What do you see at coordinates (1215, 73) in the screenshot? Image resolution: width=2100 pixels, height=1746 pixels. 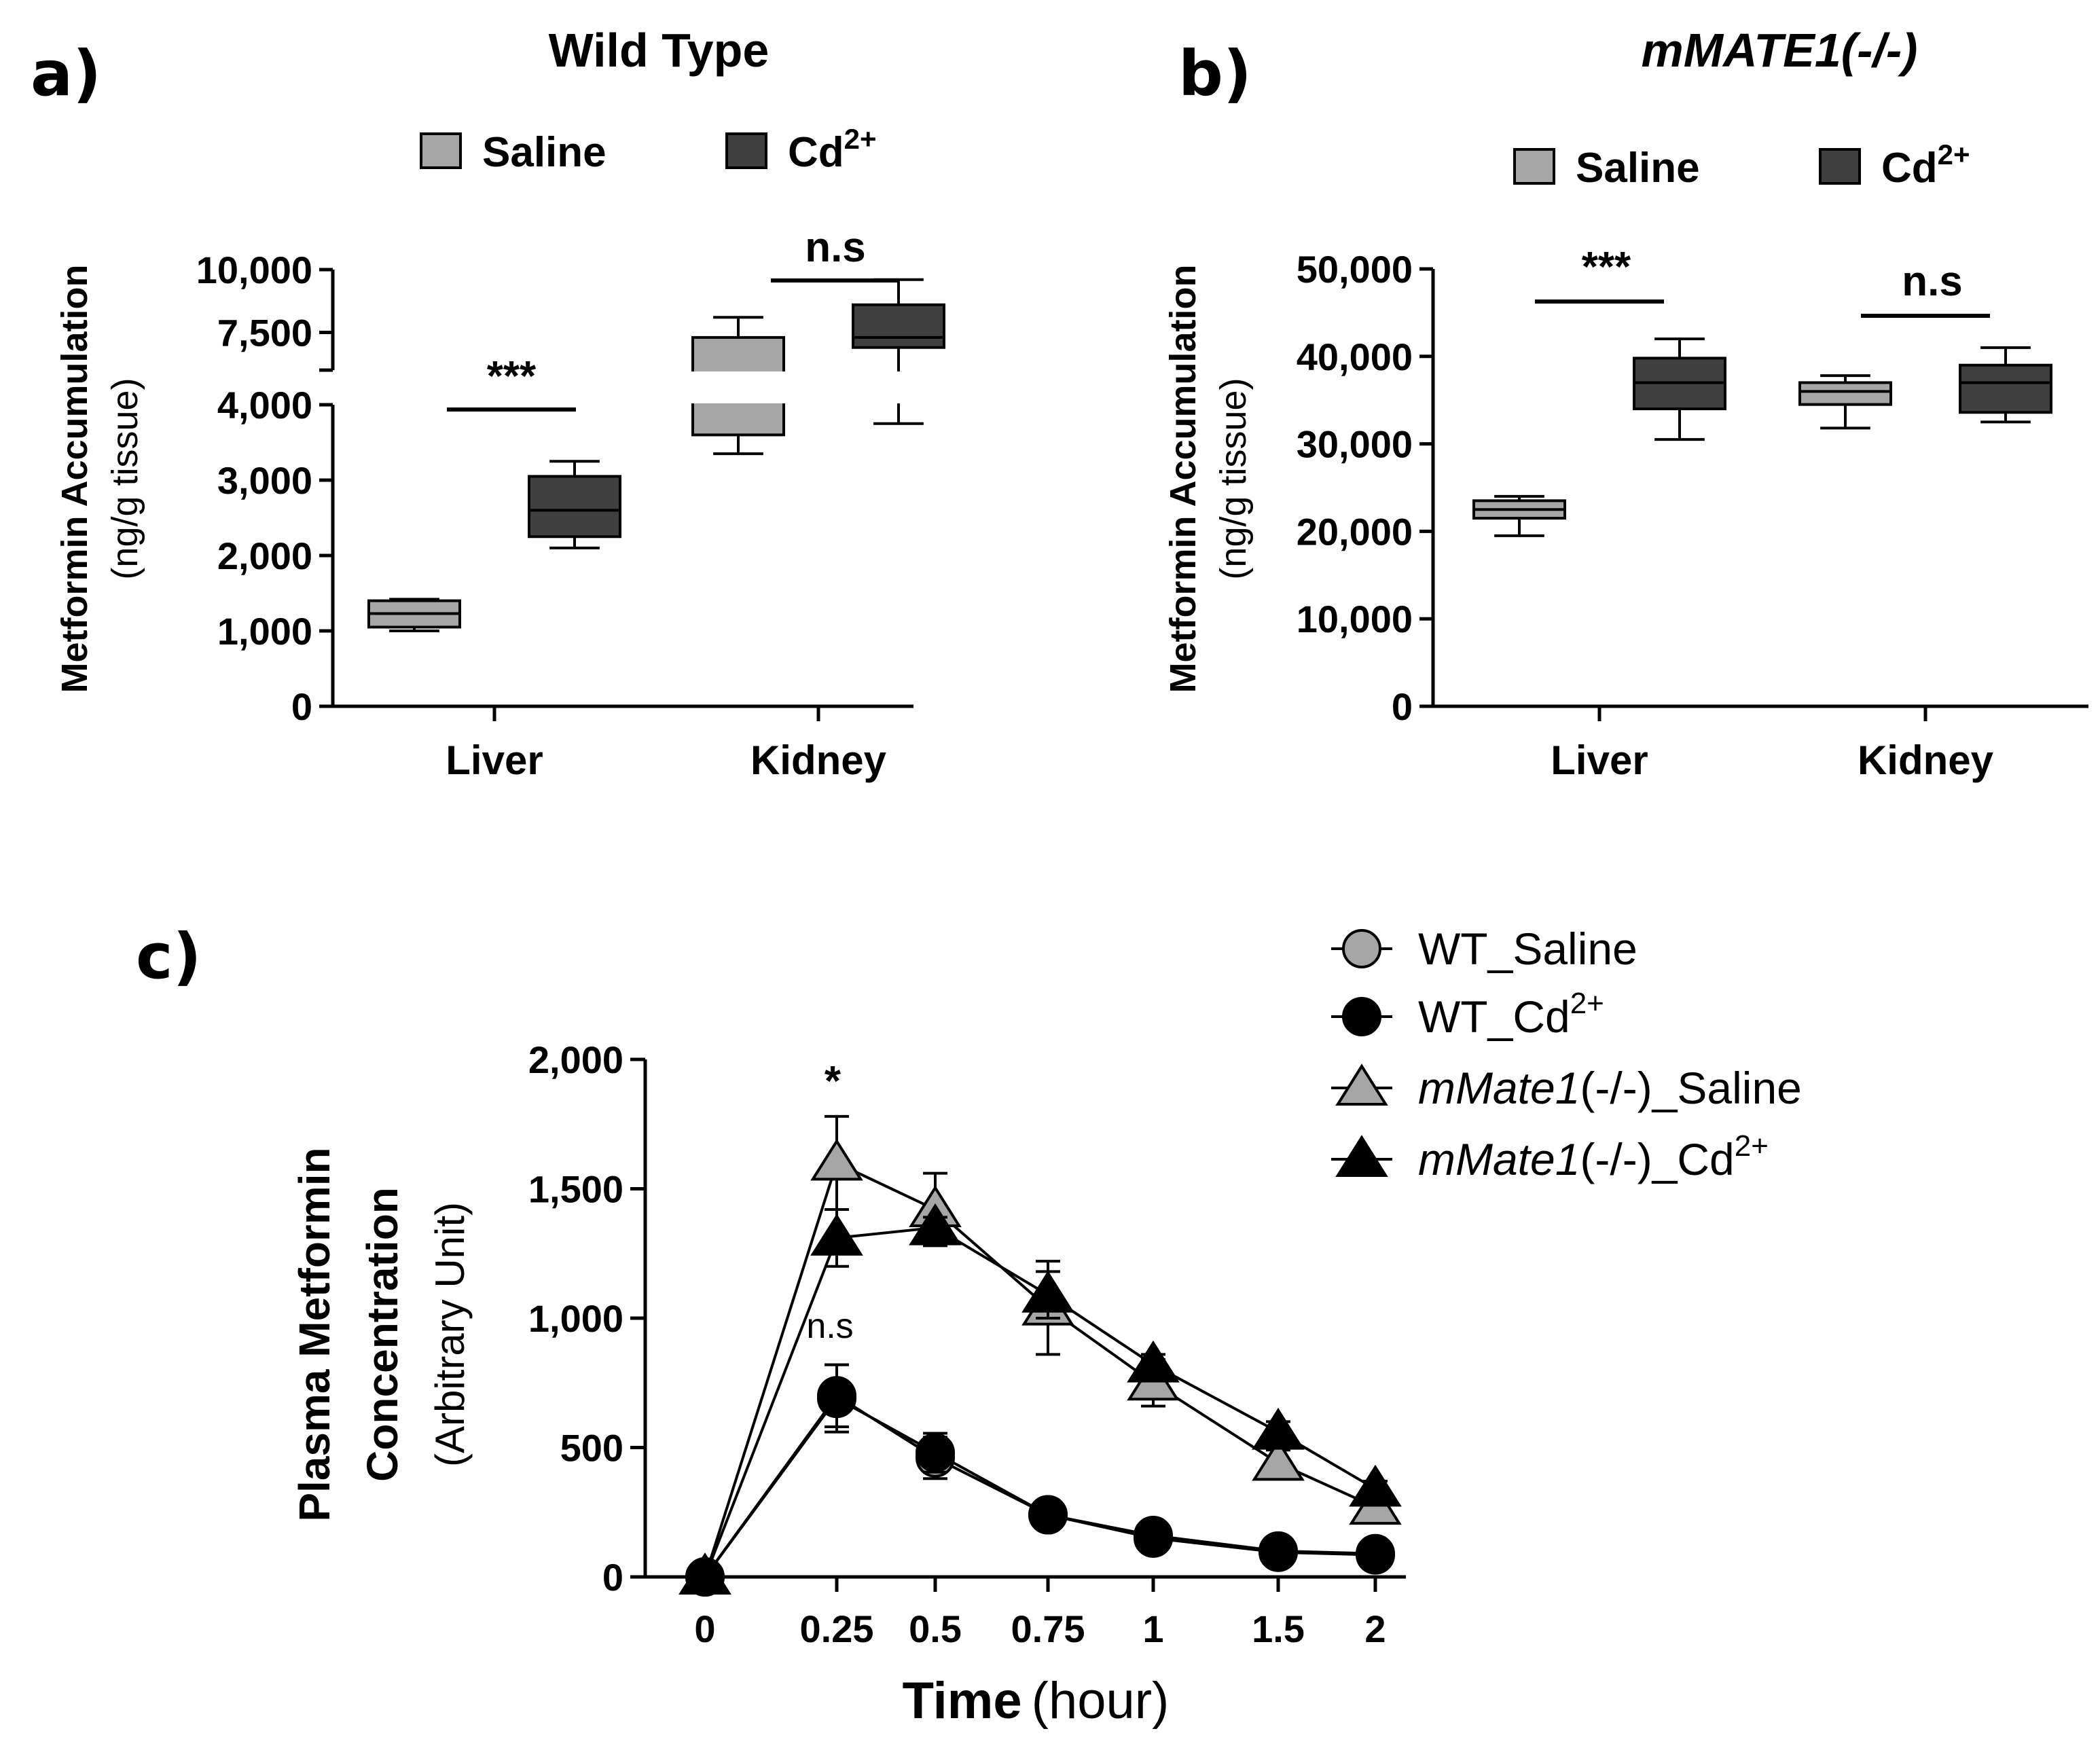 I see `panel-b-letter: b)` at bounding box center [1215, 73].